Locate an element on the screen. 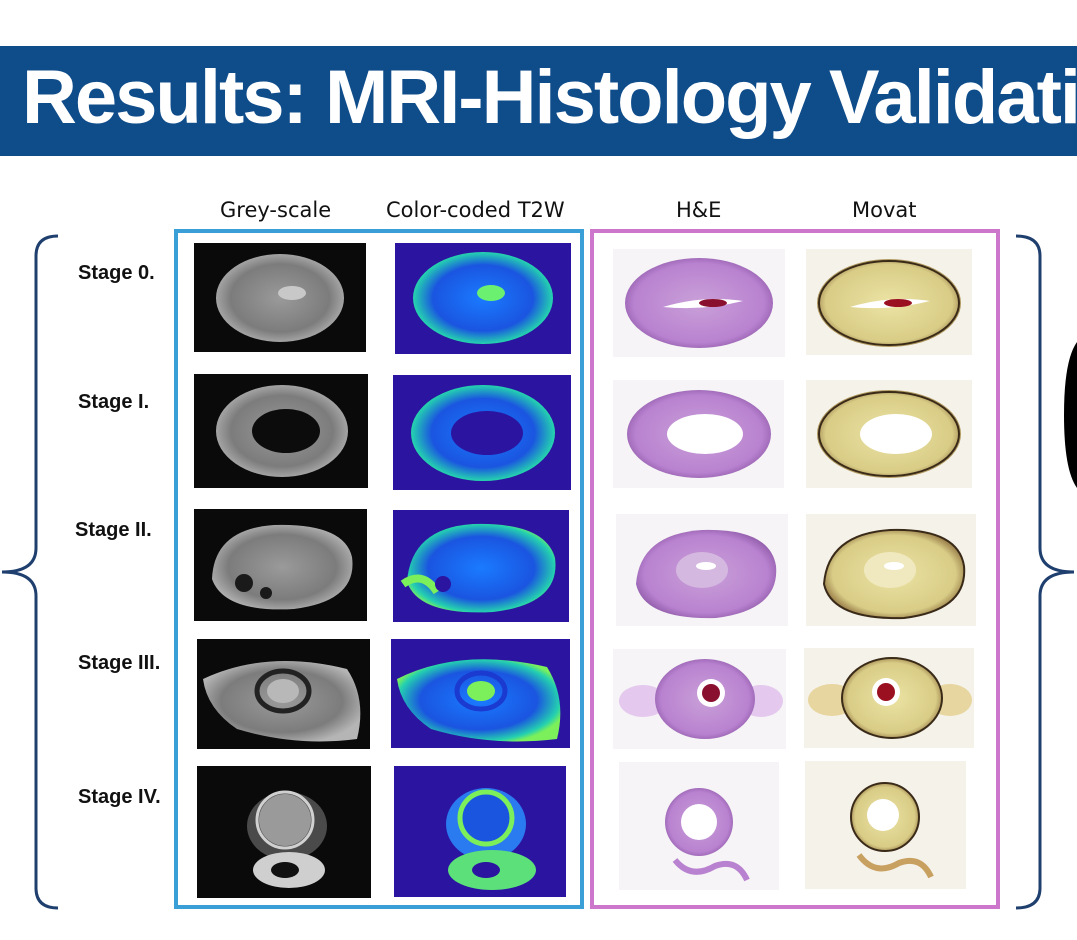 This screenshot has width=1077, height=940. column-header-movat: Movat is located at coordinates (884, 210).